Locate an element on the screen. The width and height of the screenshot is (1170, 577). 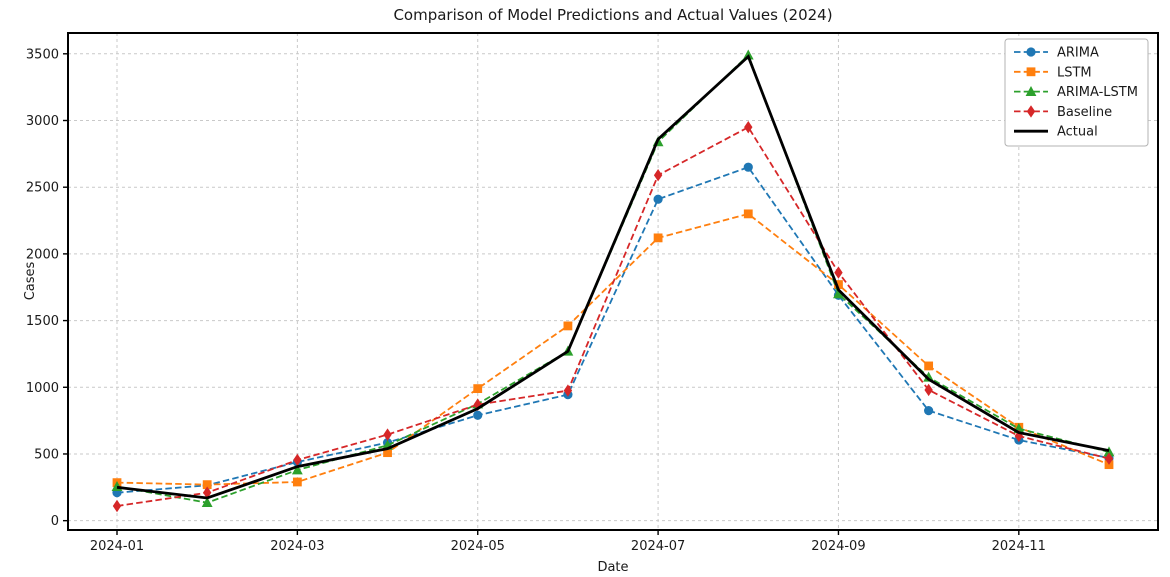
legend-box is located at coordinates (1076, 92).